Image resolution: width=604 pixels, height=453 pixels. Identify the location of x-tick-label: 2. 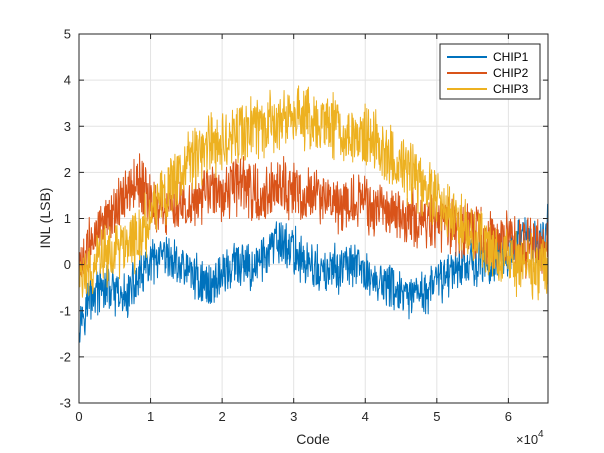
(222, 416).